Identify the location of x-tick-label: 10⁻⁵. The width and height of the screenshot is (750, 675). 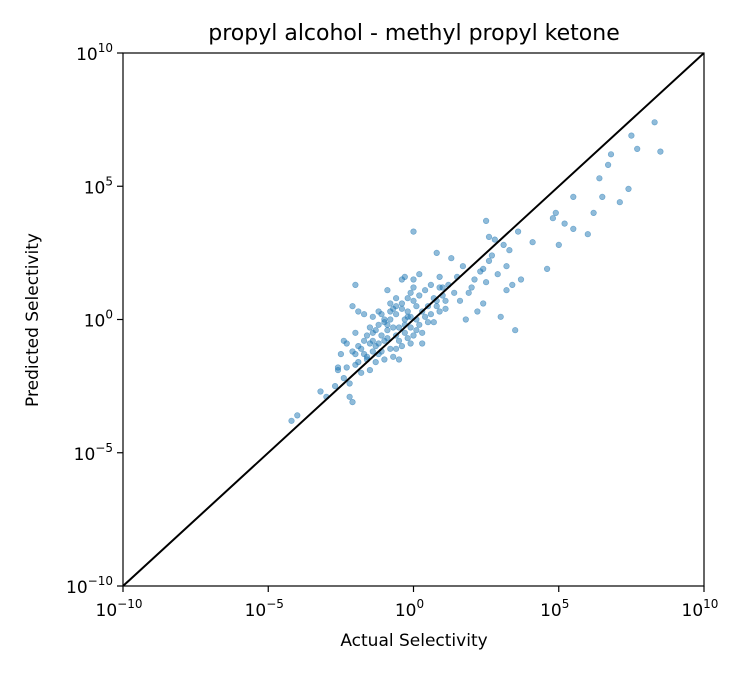
(264, 609).